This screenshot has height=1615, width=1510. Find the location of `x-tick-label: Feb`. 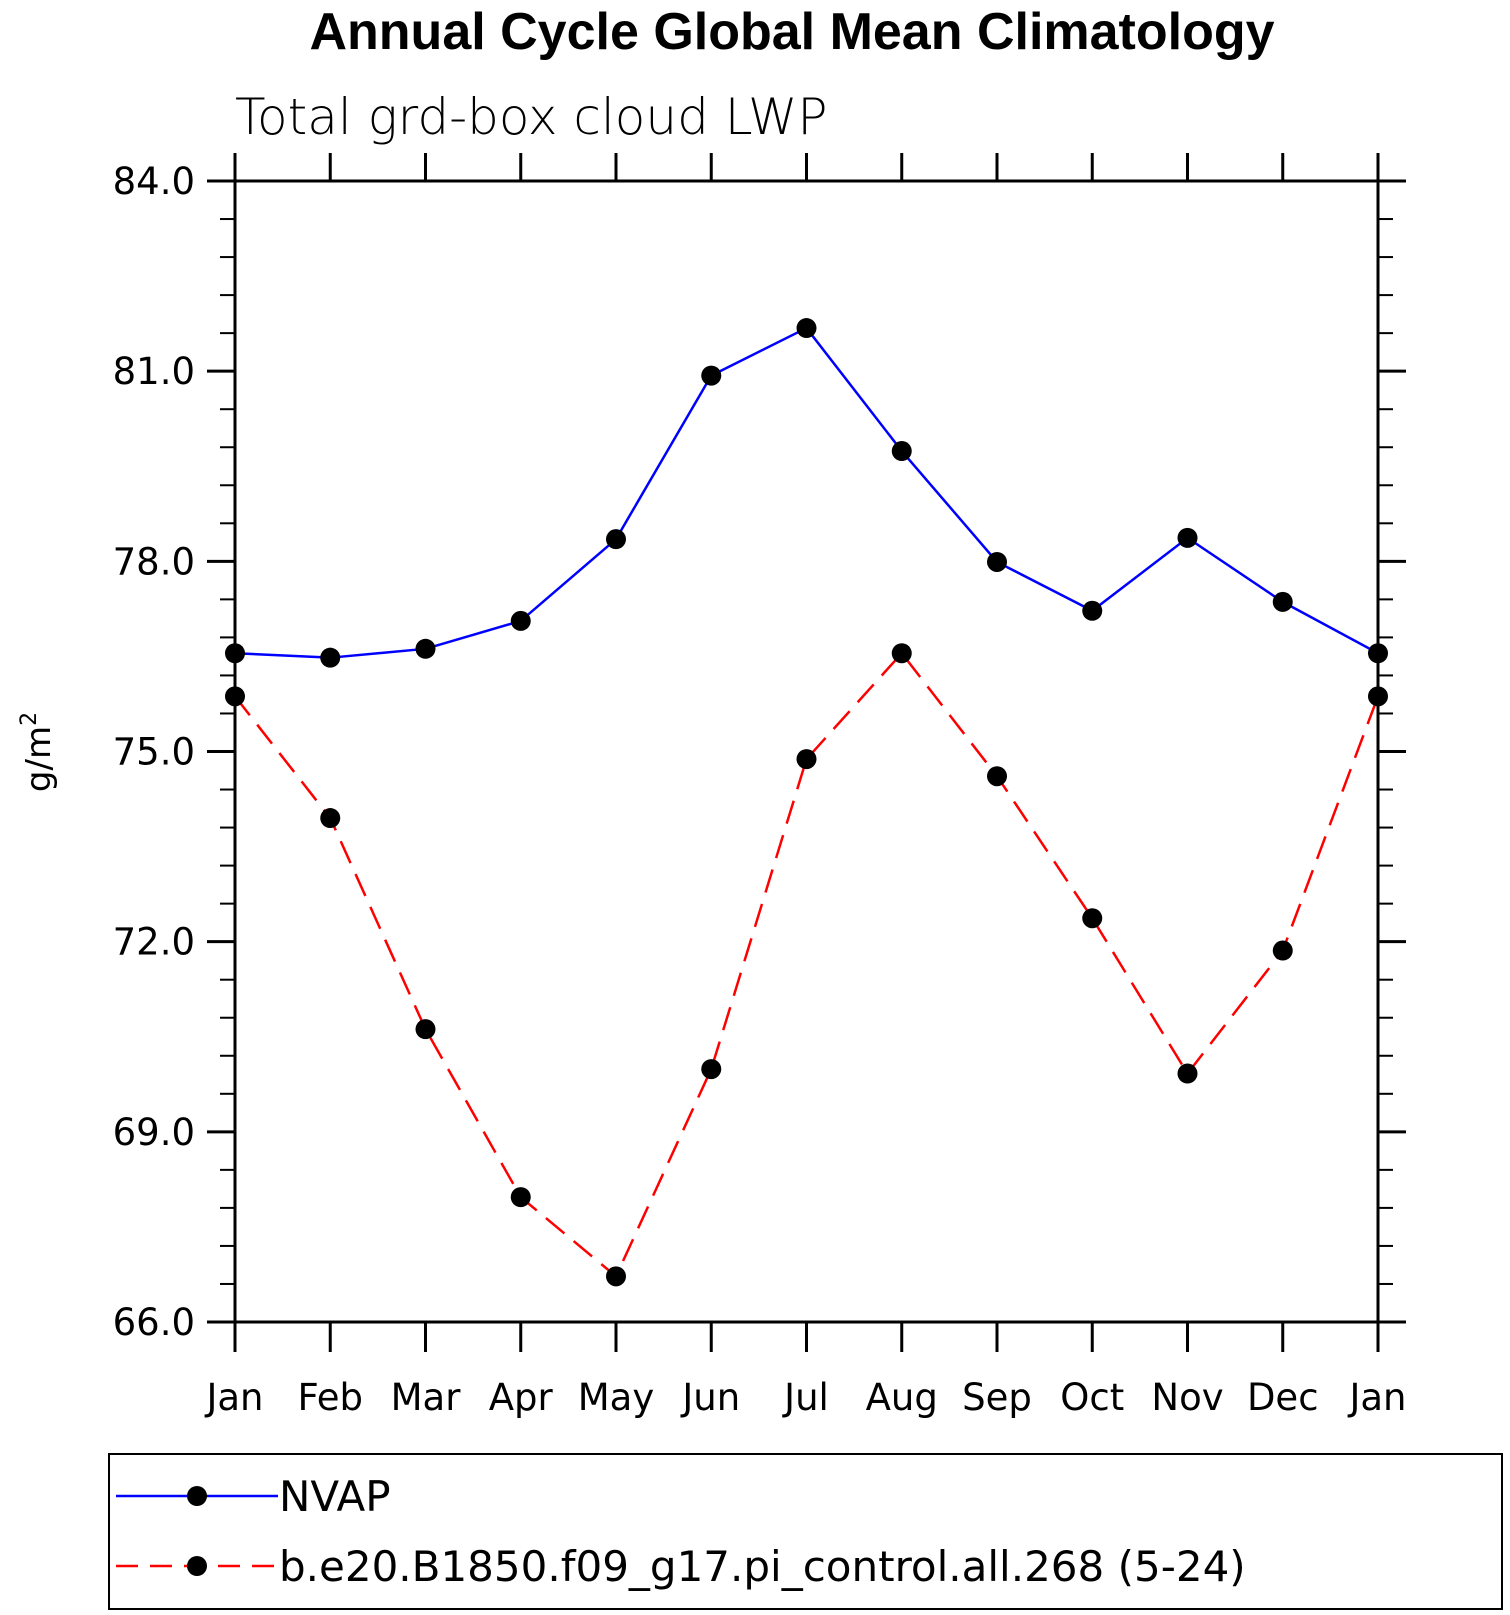

x-tick-label: Feb is located at coordinates (330, 1397).